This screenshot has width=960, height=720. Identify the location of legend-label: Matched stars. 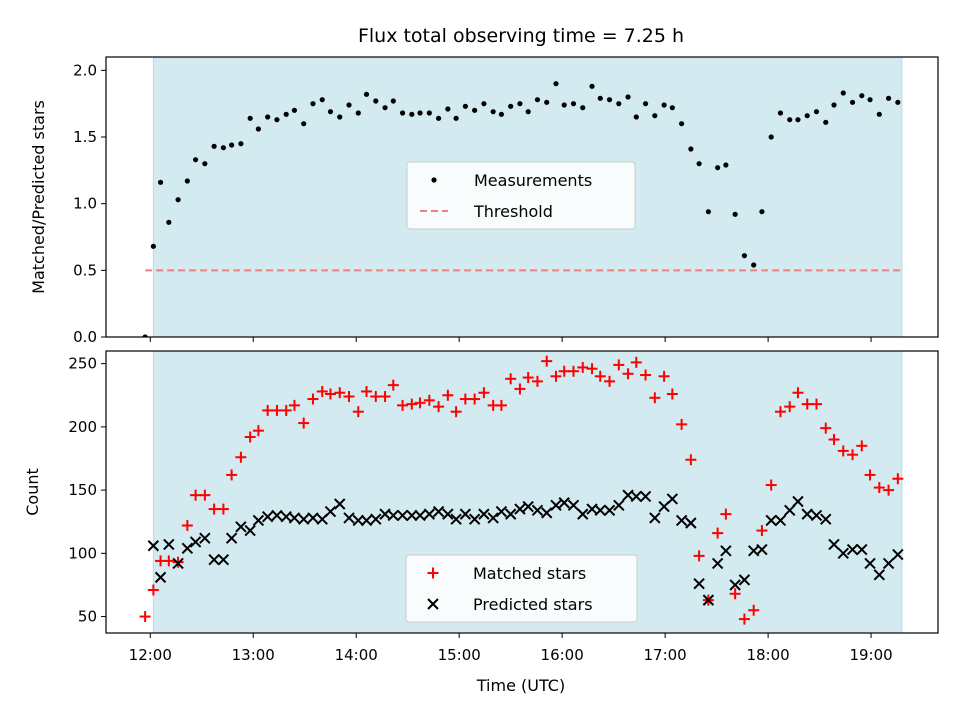
(529, 573).